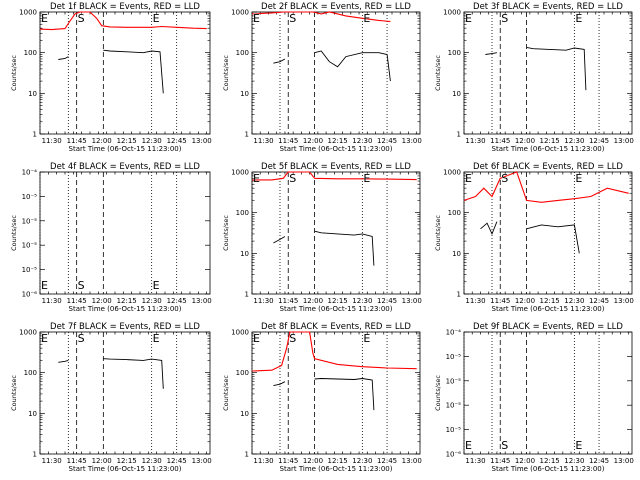 The height and width of the screenshot is (480, 640). Describe the element at coordinates (548, 167) in the screenshot. I see `chart-title: Det 6f BLACK = Events, RED = LLD` at that location.